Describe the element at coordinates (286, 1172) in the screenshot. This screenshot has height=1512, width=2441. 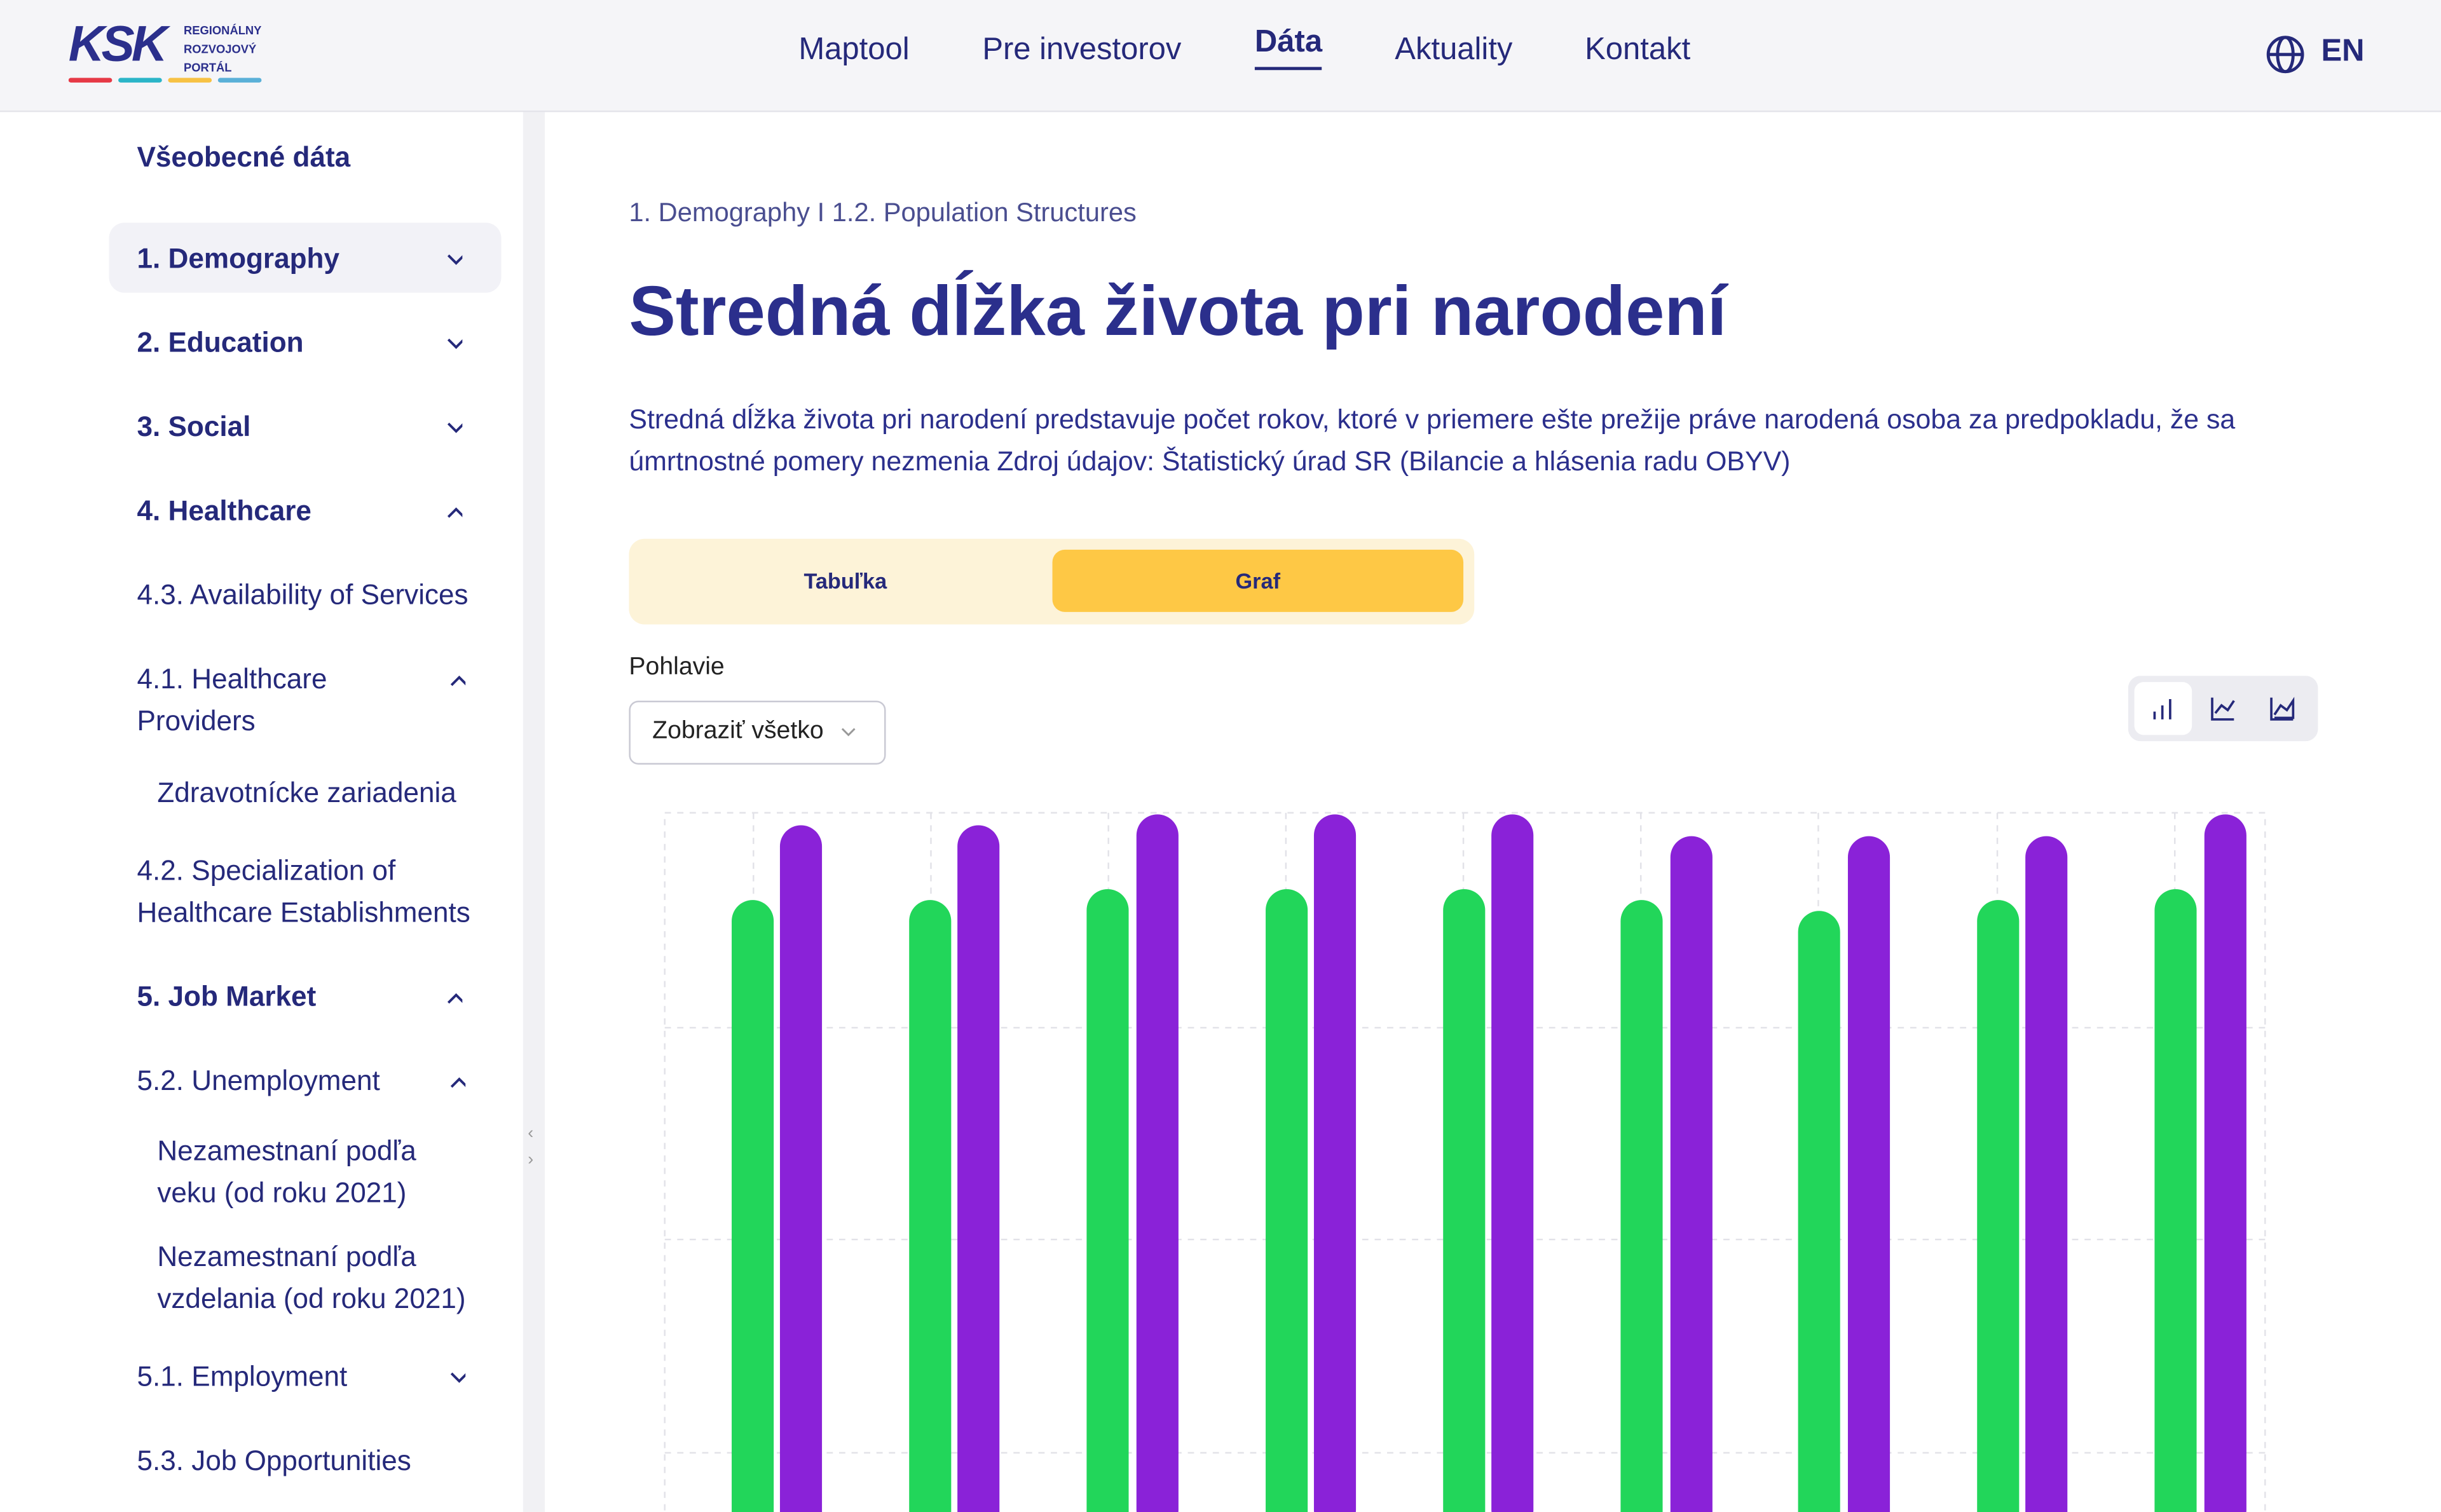
I see `sidebar-item: Nezamestnaní podľa veku (od roku 2021)` at that location.